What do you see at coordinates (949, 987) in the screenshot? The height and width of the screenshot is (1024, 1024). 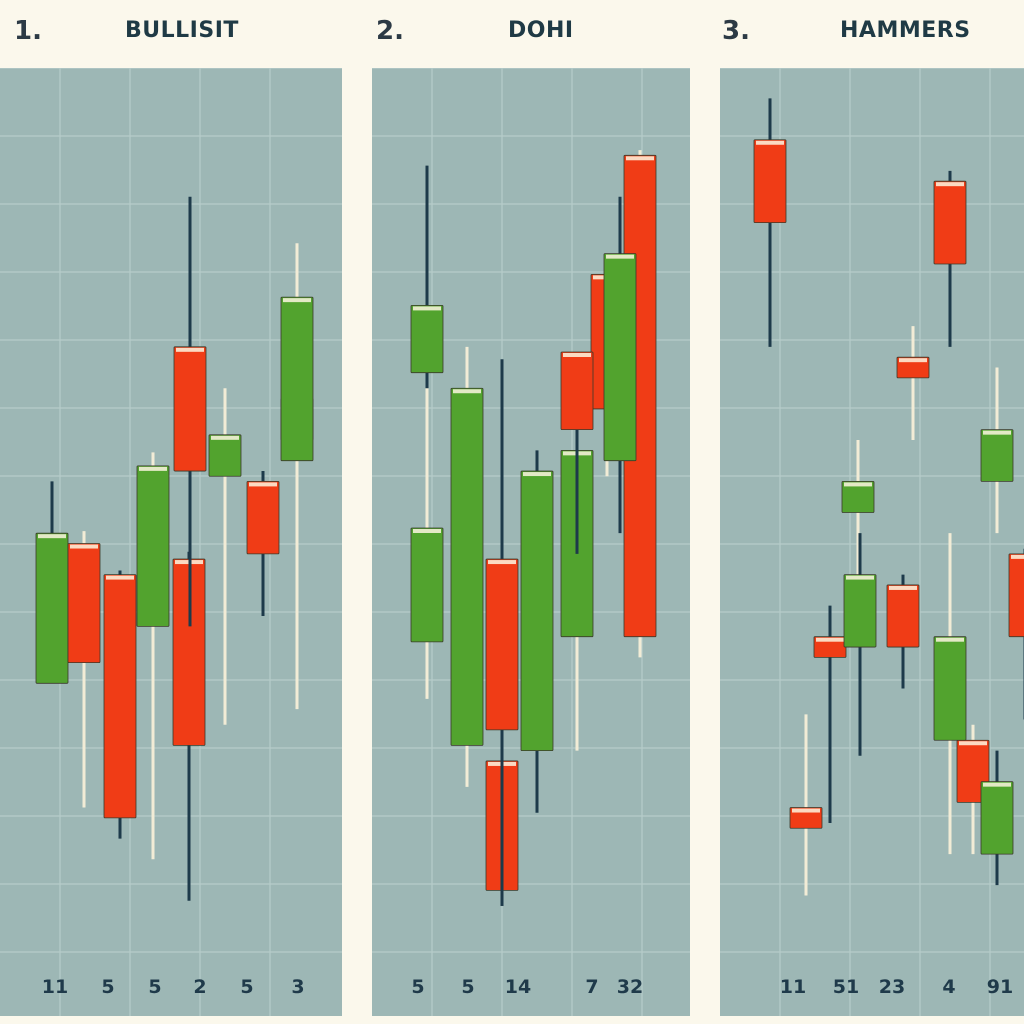 I see `x-tick-label: 4` at bounding box center [949, 987].